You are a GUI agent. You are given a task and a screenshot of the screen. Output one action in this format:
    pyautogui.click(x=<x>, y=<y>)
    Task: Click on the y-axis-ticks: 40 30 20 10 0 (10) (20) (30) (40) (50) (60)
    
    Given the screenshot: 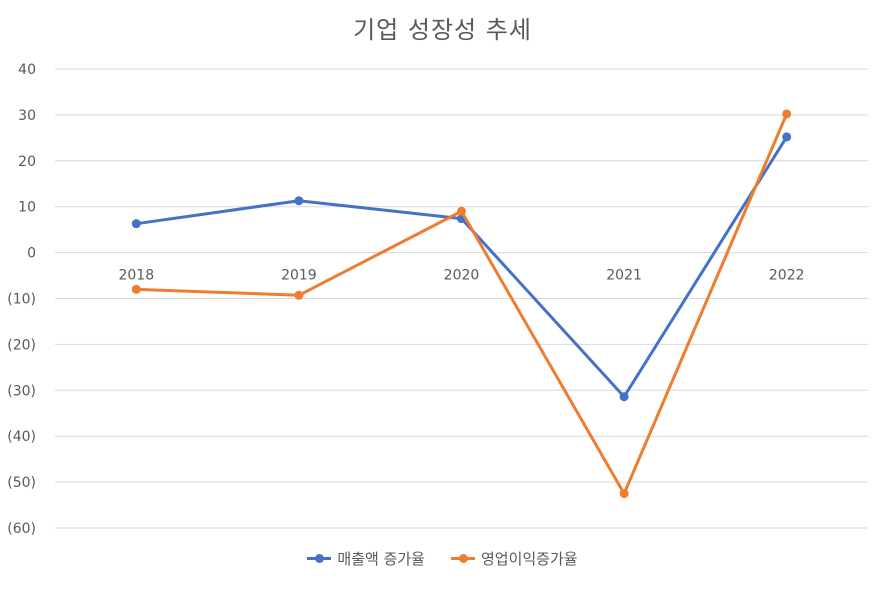 What is the action you would take?
    pyautogui.click(x=21, y=299)
    